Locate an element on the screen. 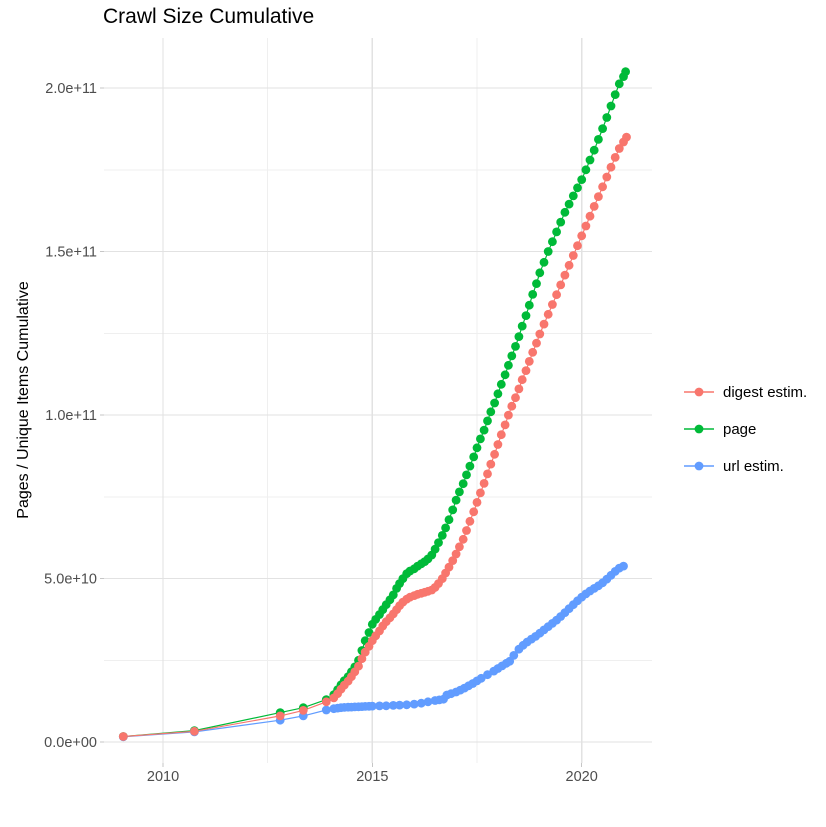  y-tick-label-5.0e+10: 5.0e+10 is located at coordinates (70, 580).